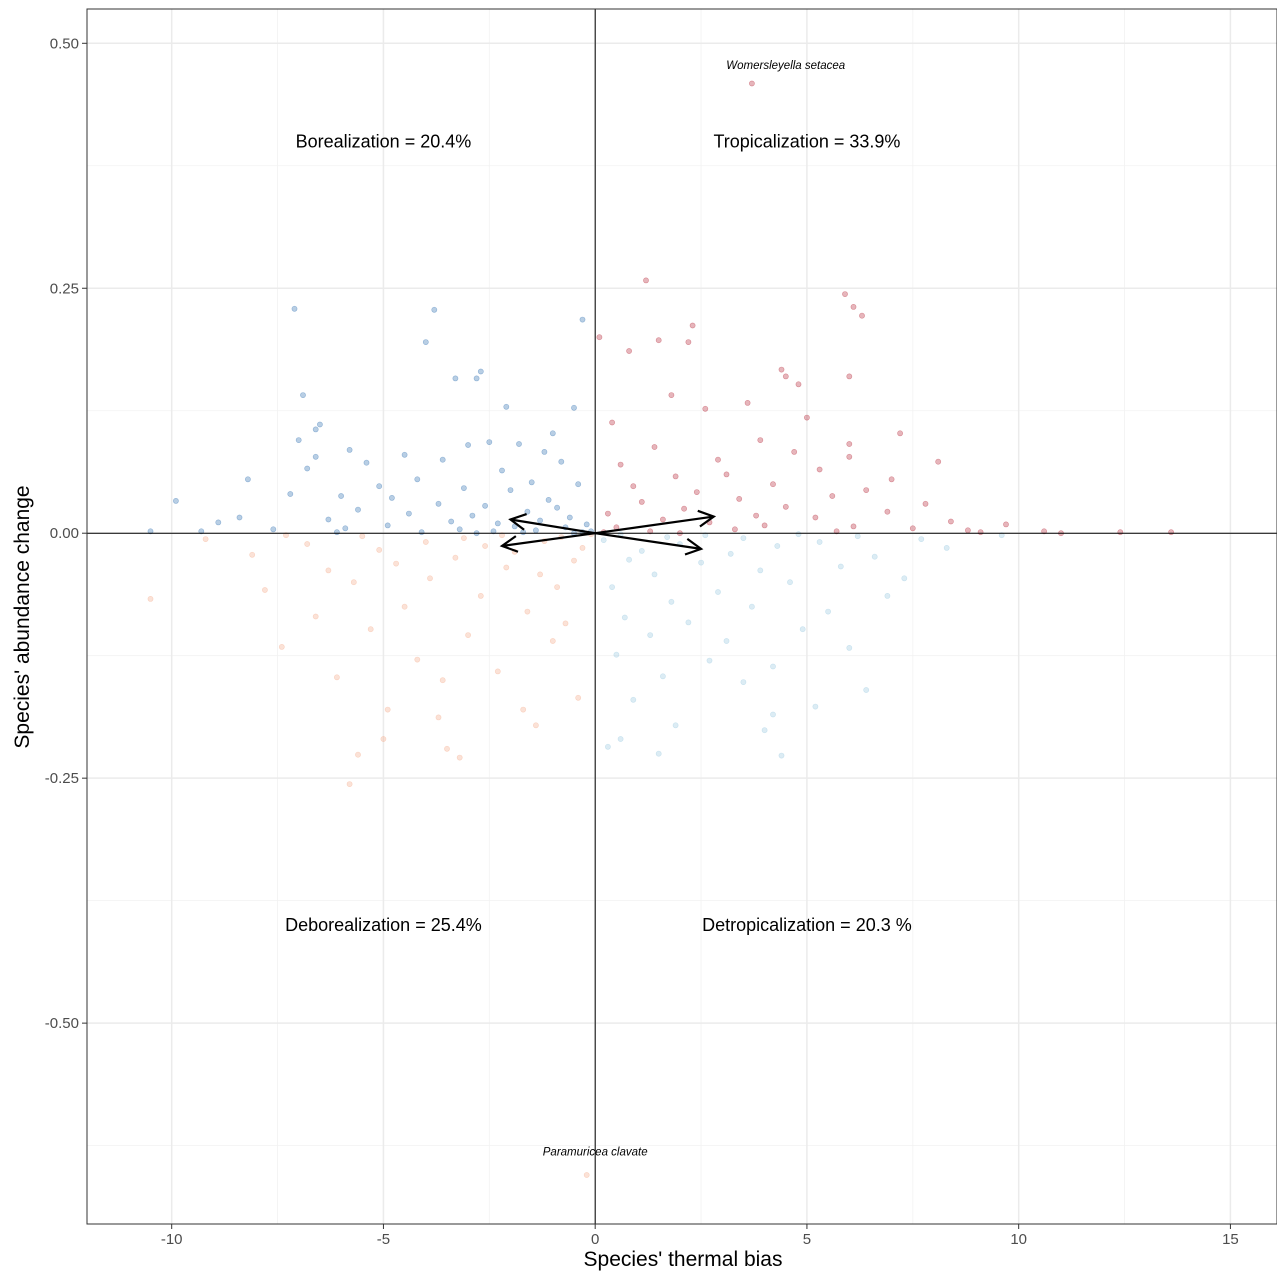 The height and width of the screenshot is (1274, 1277). What do you see at coordinates (172, 1239) in the screenshot?
I see `x-tick-label: -10` at bounding box center [172, 1239].